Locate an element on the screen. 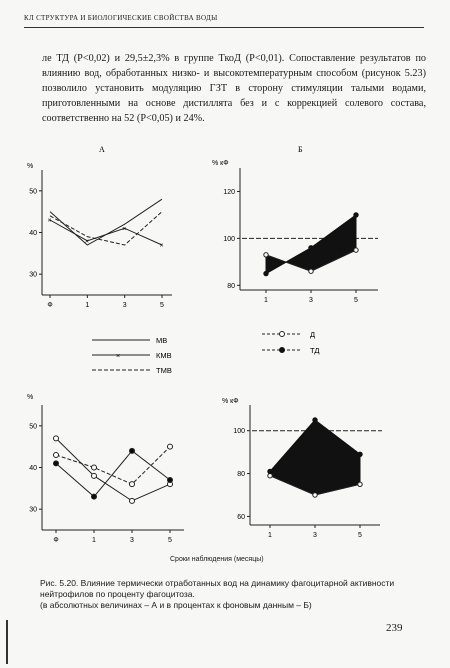 Image resolution: width=450 pixels, height=668 pixels. chart-1-ytick-label: 30 is located at coordinates (33, 275).